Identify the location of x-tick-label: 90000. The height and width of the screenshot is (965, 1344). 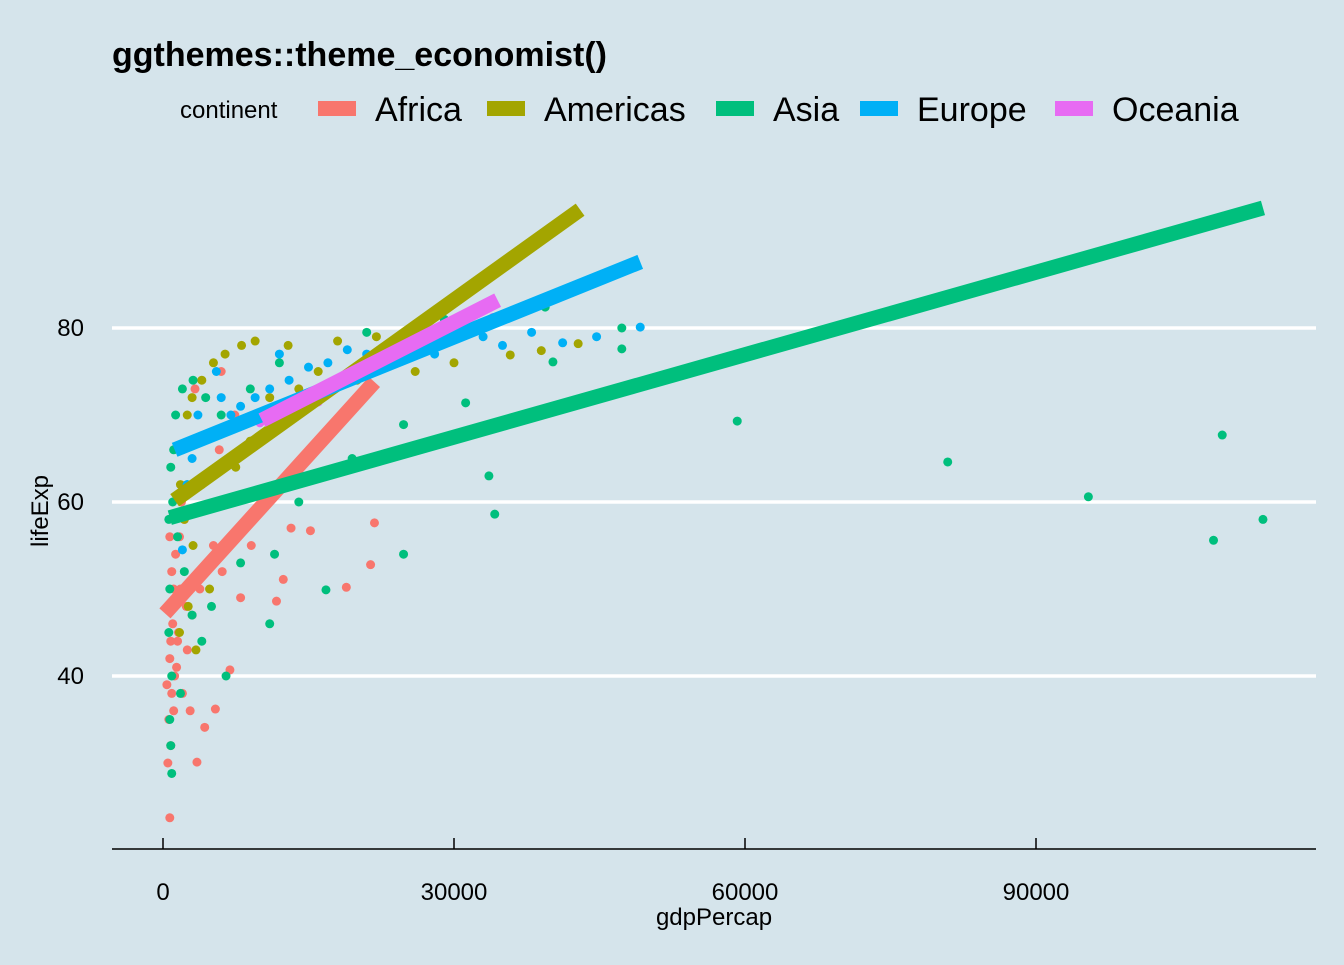
(1036, 892).